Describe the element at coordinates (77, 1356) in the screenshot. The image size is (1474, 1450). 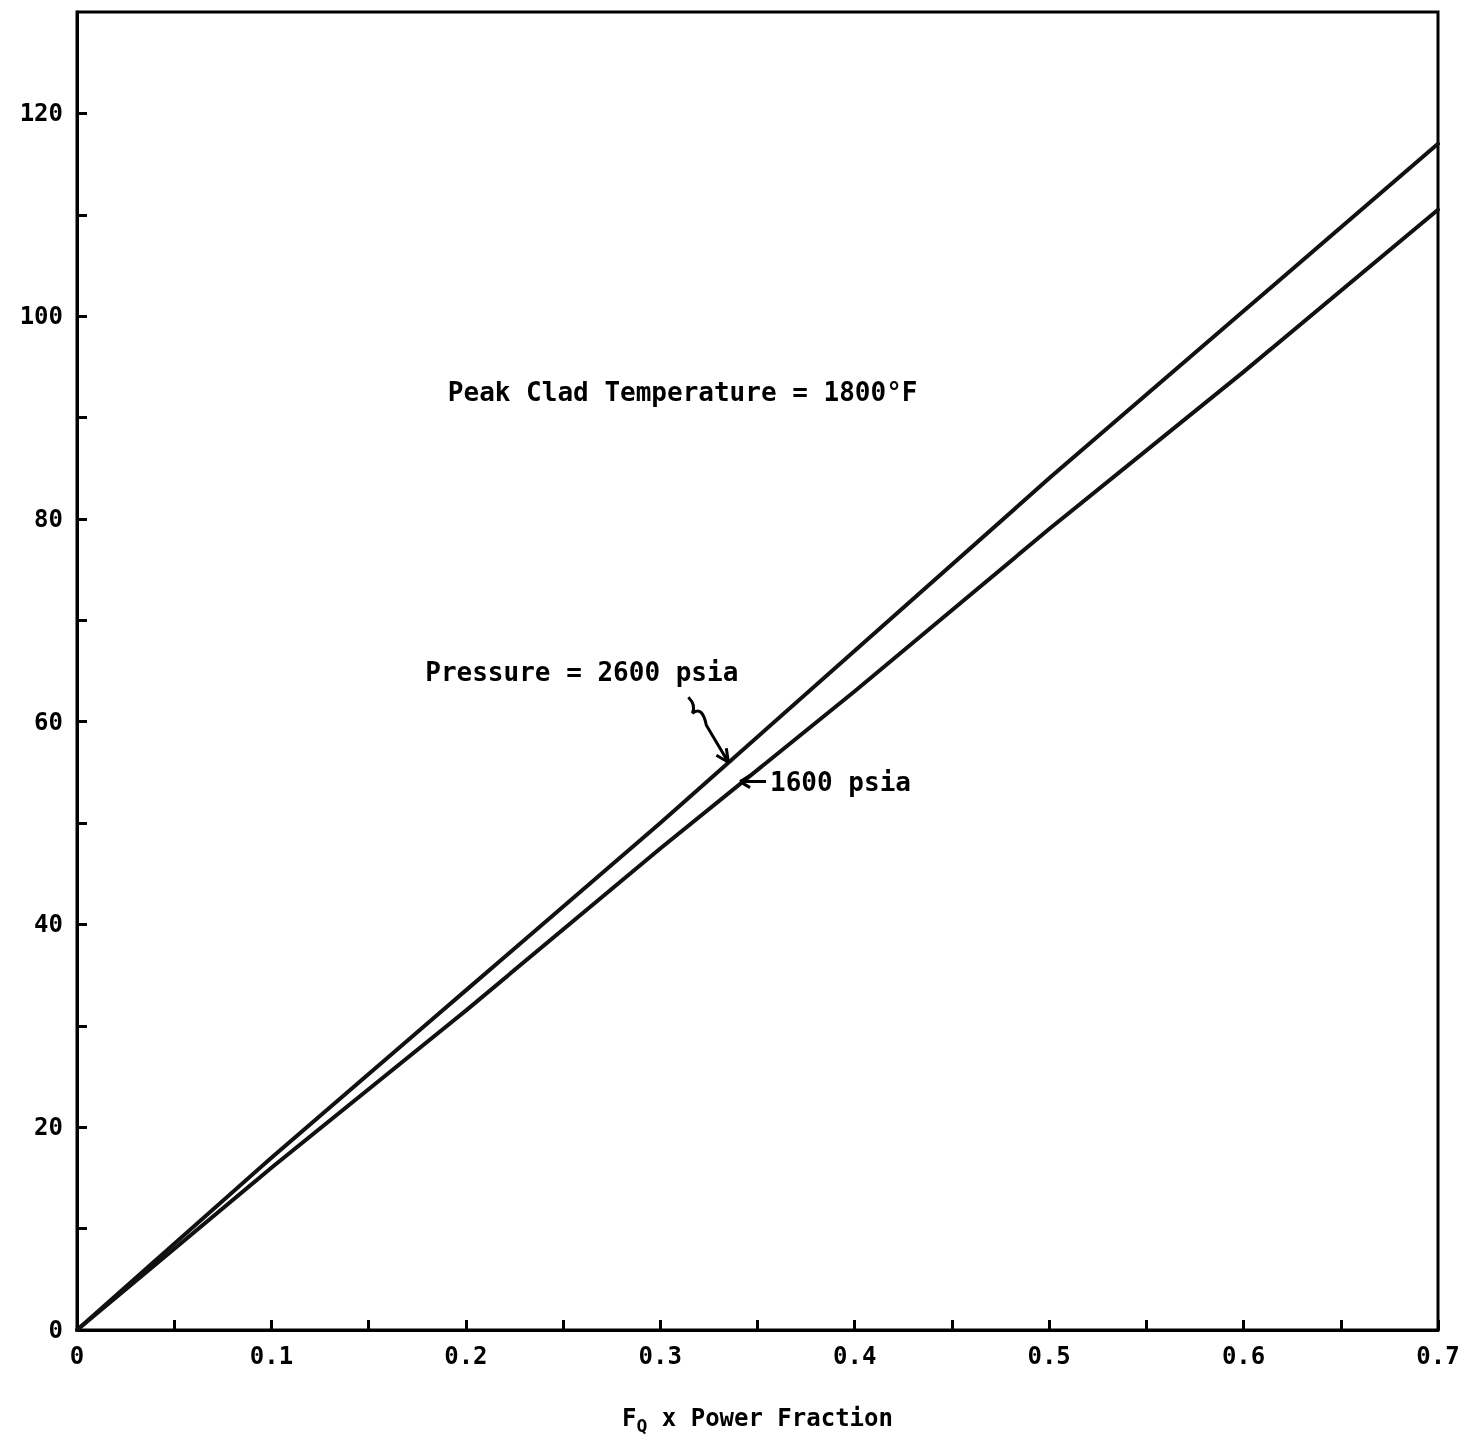
I see `x-tick-label: 0` at that location.